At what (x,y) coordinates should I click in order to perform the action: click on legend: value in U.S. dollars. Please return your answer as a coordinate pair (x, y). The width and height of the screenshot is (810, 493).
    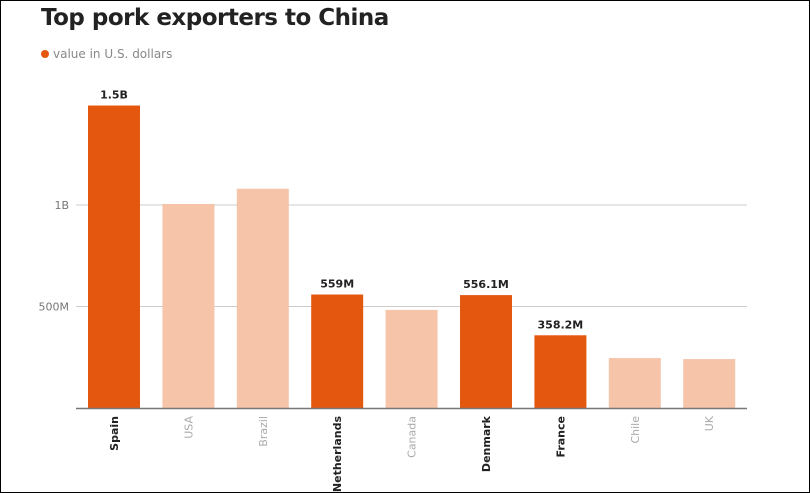
    Looking at the image, I should click on (106, 54).